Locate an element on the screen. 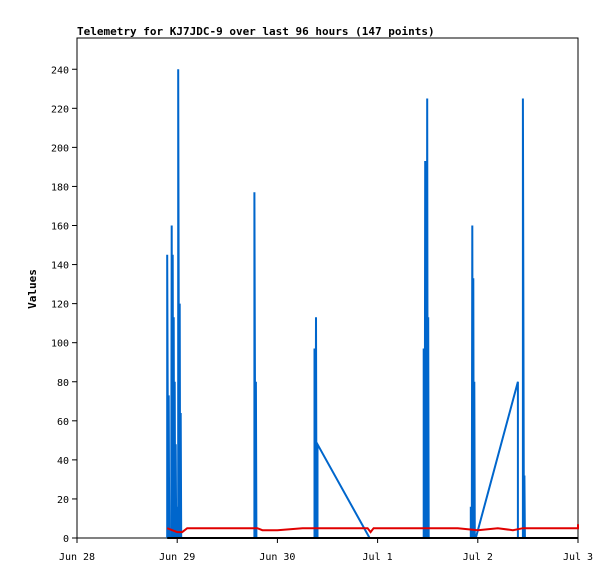  y-tick-label: 20 is located at coordinates (63, 500).